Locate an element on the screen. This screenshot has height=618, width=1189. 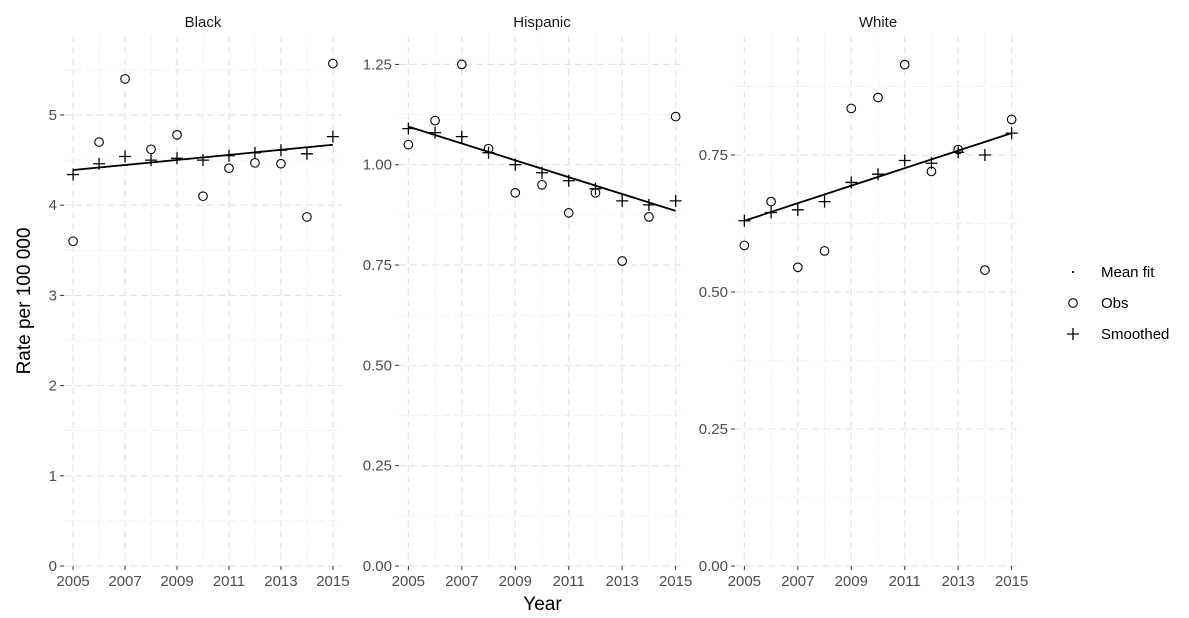
smoothed-point-white-2015 is located at coordinates (1011, 133).